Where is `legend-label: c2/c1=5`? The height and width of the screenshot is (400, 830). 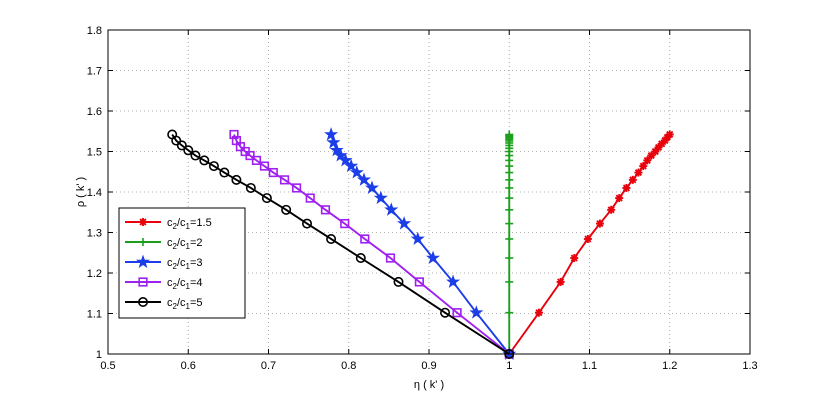
legend-label: c2/c1=5 is located at coordinates (185, 304).